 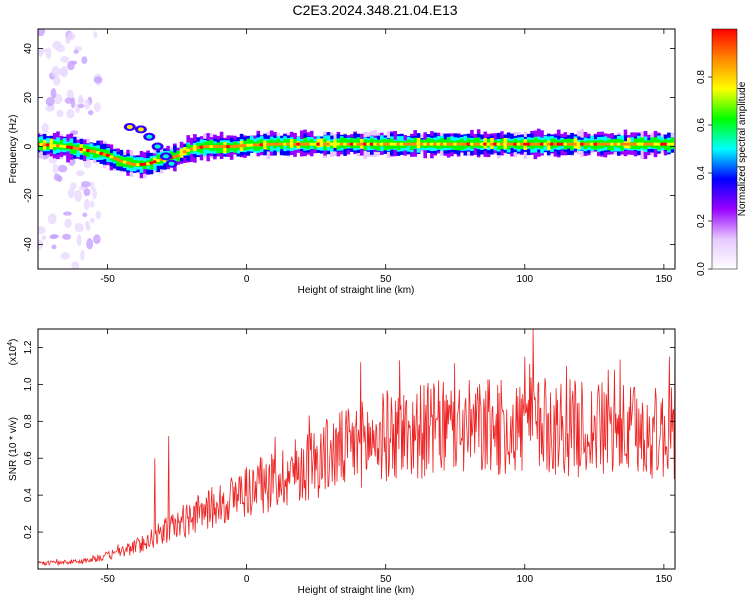 What do you see at coordinates (13, 352) in the screenshot?
I see `snr-y-multiplier: (x104)` at bounding box center [13, 352].